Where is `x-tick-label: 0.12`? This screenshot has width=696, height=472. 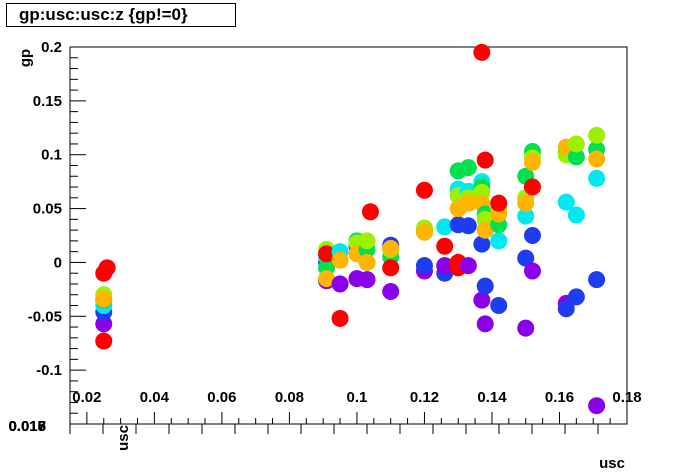
x-tick-label: 0.12 is located at coordinates (424, 397).